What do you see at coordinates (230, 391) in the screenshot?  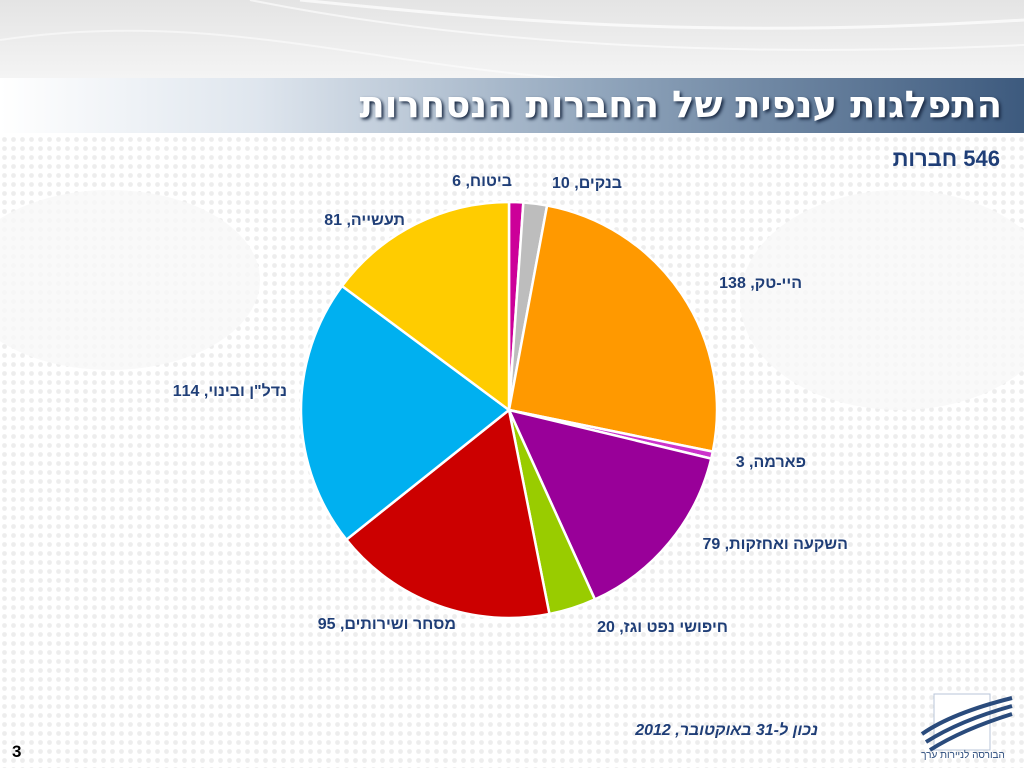 I see `slice-label: נדל"ן ובינוי, 114` at bounding box center [230, 391].